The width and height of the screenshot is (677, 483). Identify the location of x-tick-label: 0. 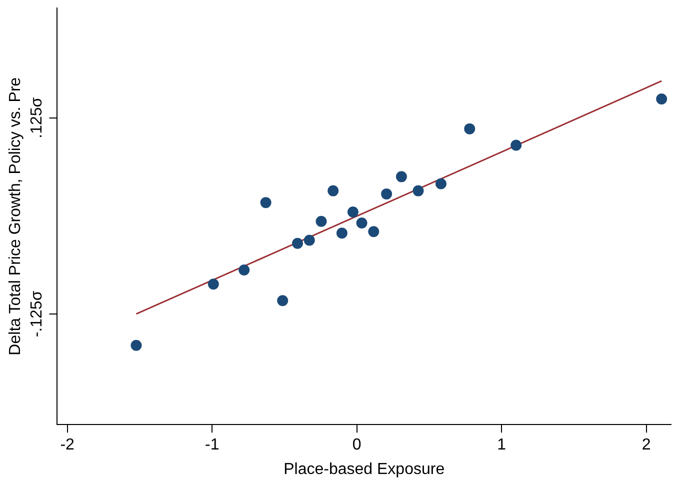
(357, 445).